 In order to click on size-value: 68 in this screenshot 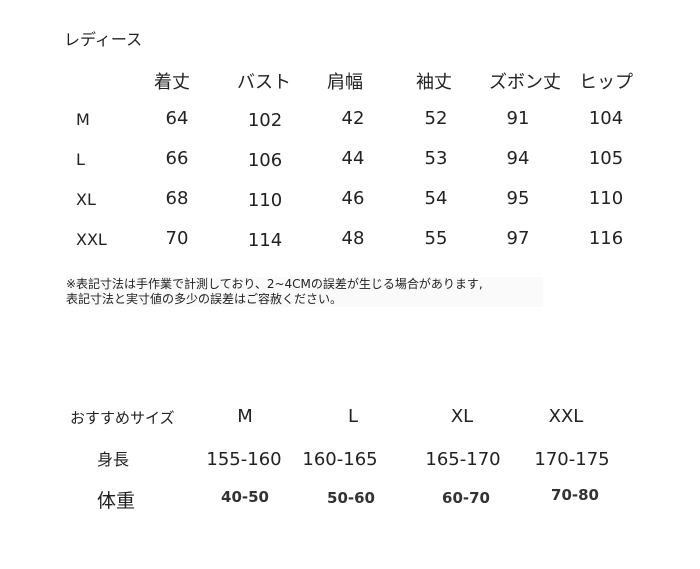, I will do `click(177, 198)`.